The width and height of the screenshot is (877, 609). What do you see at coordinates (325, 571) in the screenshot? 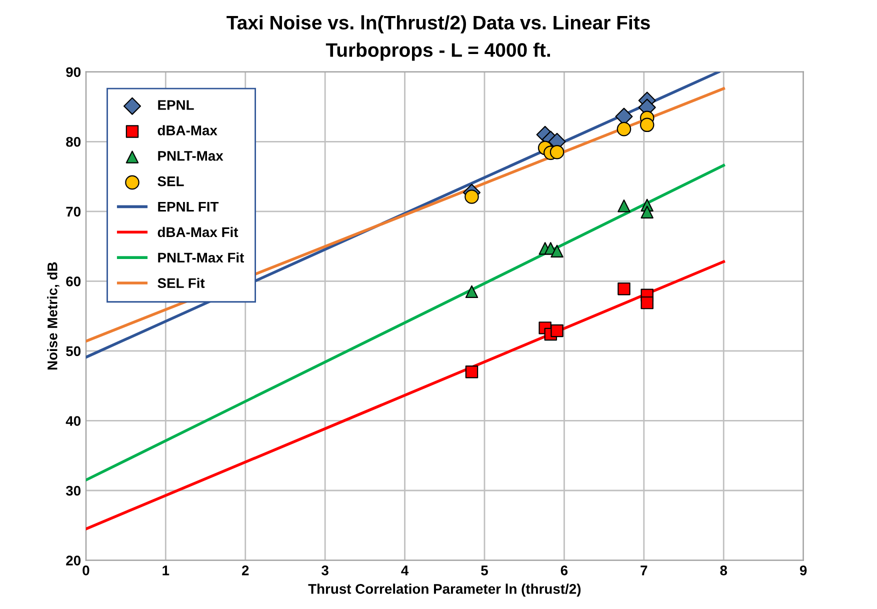
I see `x-tick-label: 3` at bounding box center [325, 571].